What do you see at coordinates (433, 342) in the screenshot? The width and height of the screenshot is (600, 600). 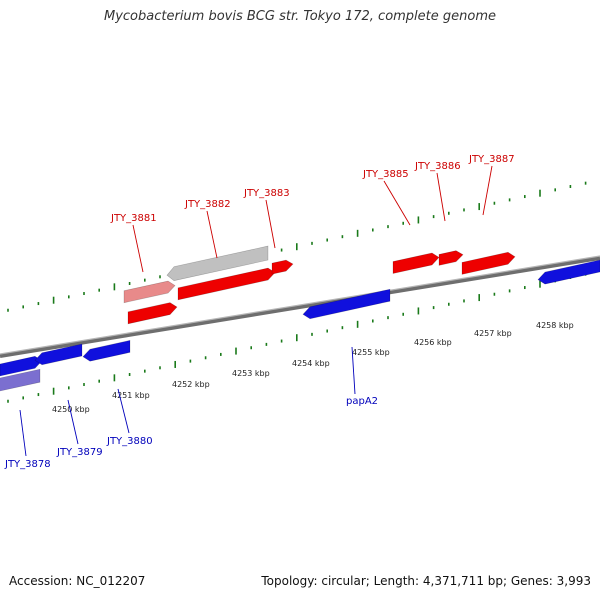 I see `kbp-label: 4256 kbp` at bounding box center [433, 342].